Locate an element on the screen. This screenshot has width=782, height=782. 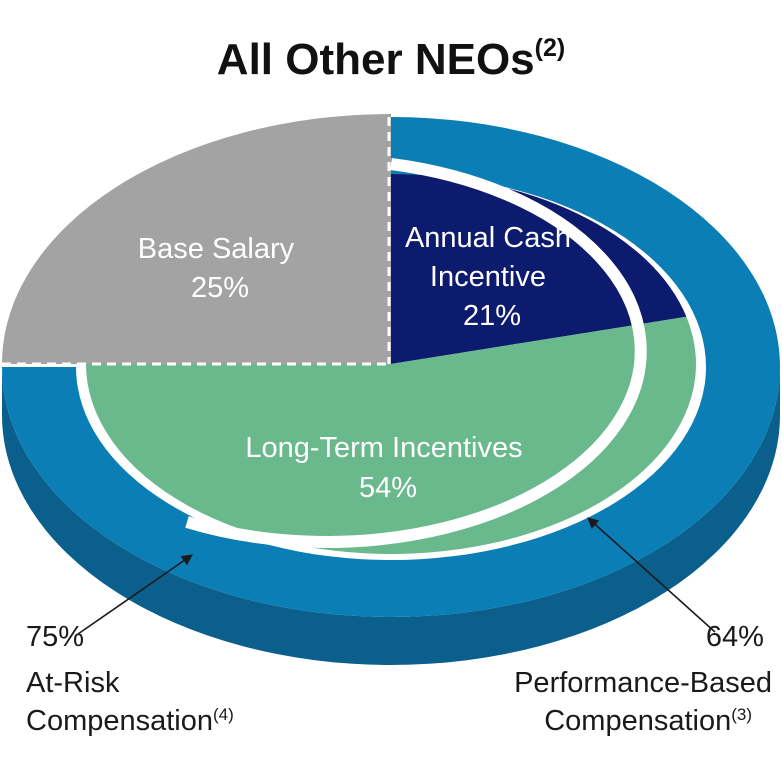
annual-cash-label-line2: Incentive is located at coordinates (488, 277).